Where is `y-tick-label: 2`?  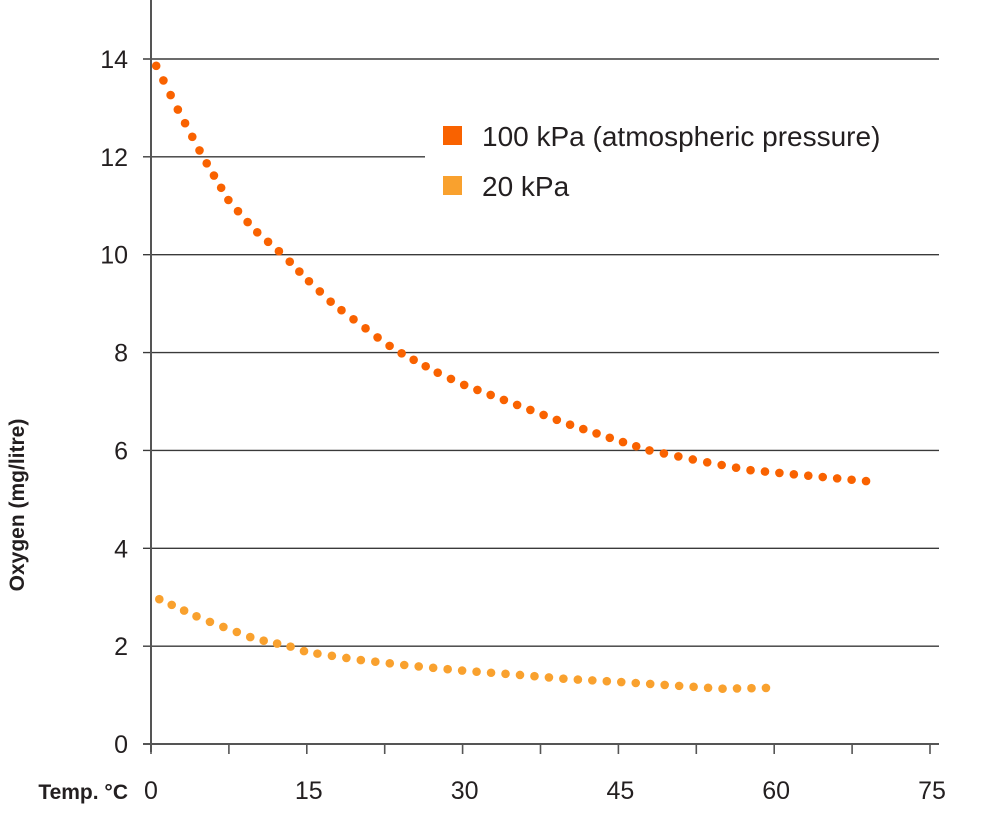
y-tick-label: 2 is located at coordinates (121, 647).